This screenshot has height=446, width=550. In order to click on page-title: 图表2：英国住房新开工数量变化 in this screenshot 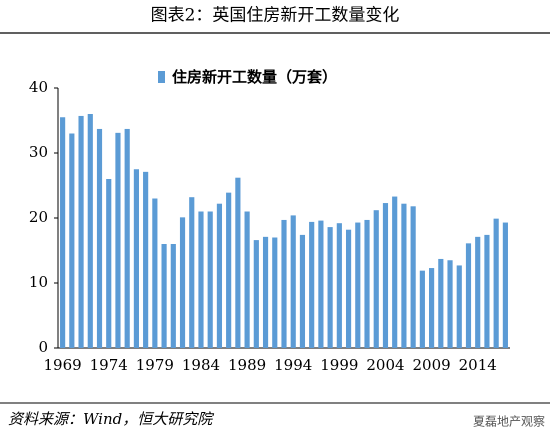, I will do `click(275, 16)`.